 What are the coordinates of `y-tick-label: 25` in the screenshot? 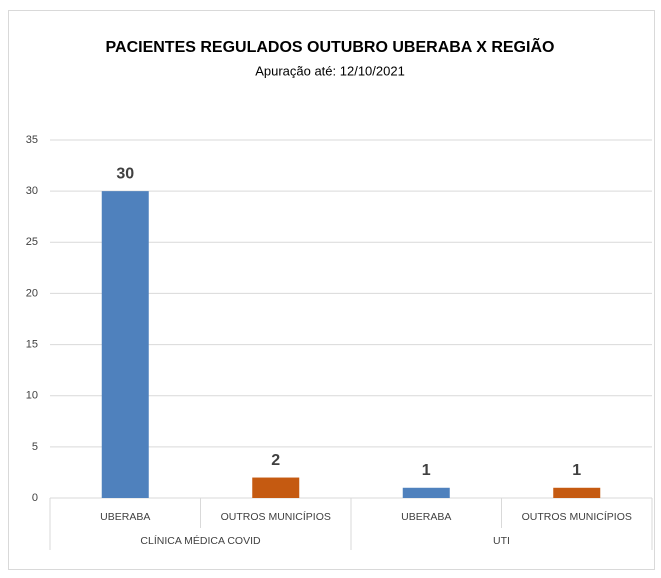 It's located at (32, 242).